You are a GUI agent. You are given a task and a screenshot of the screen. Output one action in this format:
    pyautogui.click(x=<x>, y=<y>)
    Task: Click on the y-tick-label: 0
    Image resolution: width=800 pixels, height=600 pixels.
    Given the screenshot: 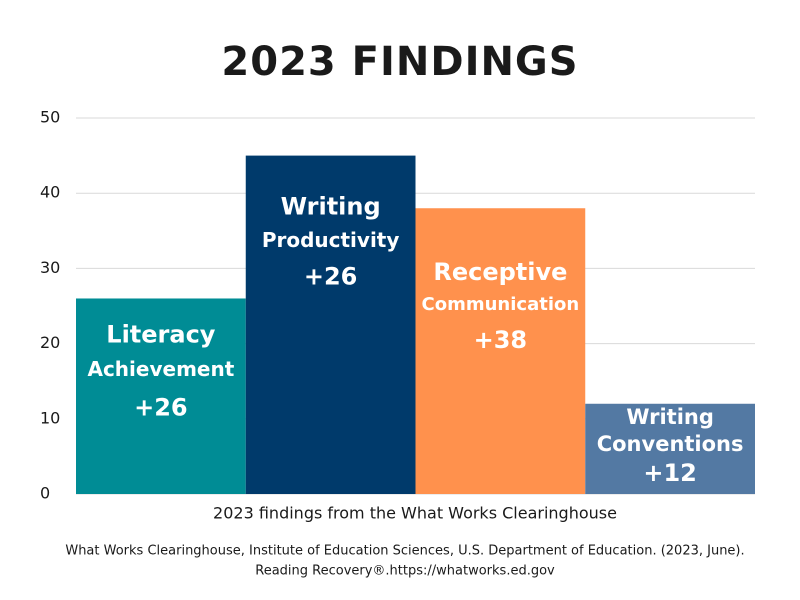 What is the action you would take?
    pyautogui.click(x=45, y=493)
    